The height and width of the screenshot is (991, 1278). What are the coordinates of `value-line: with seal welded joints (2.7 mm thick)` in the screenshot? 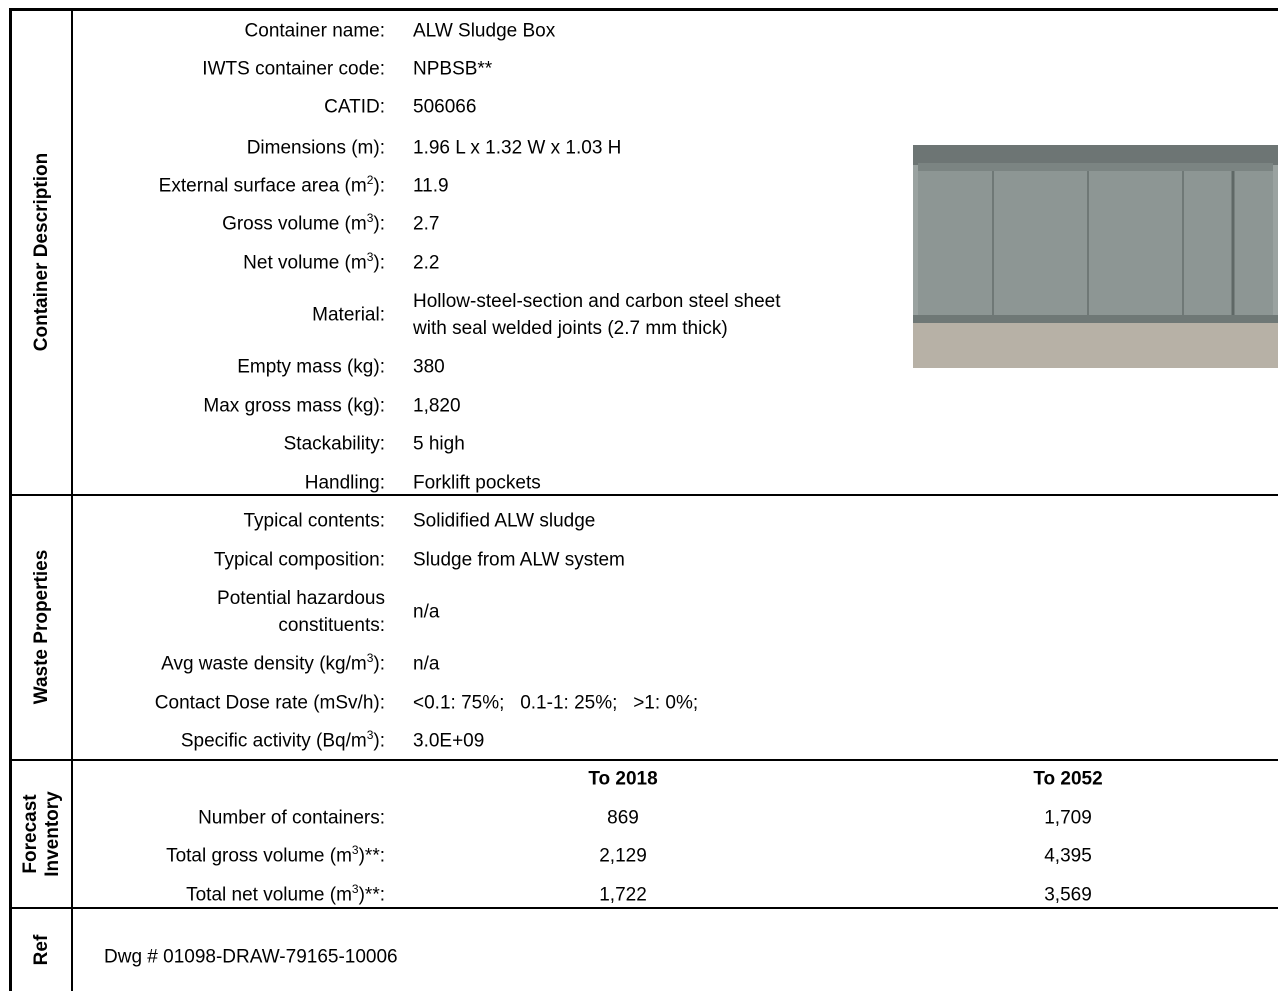 It's located at (570, 328).